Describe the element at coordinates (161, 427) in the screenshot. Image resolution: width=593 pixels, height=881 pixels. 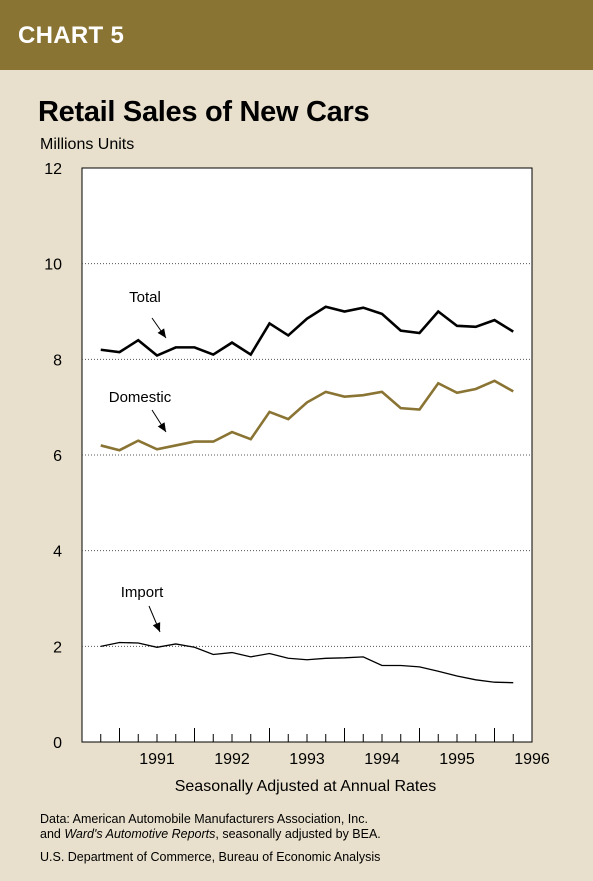
I see `annotation-arrowhead-domestic` at that location.